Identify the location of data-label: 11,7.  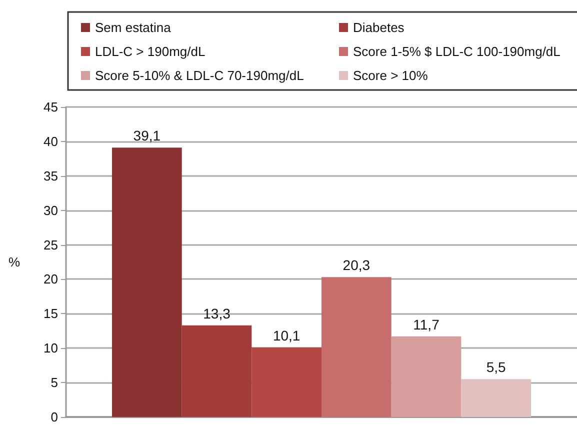
(426, 324).